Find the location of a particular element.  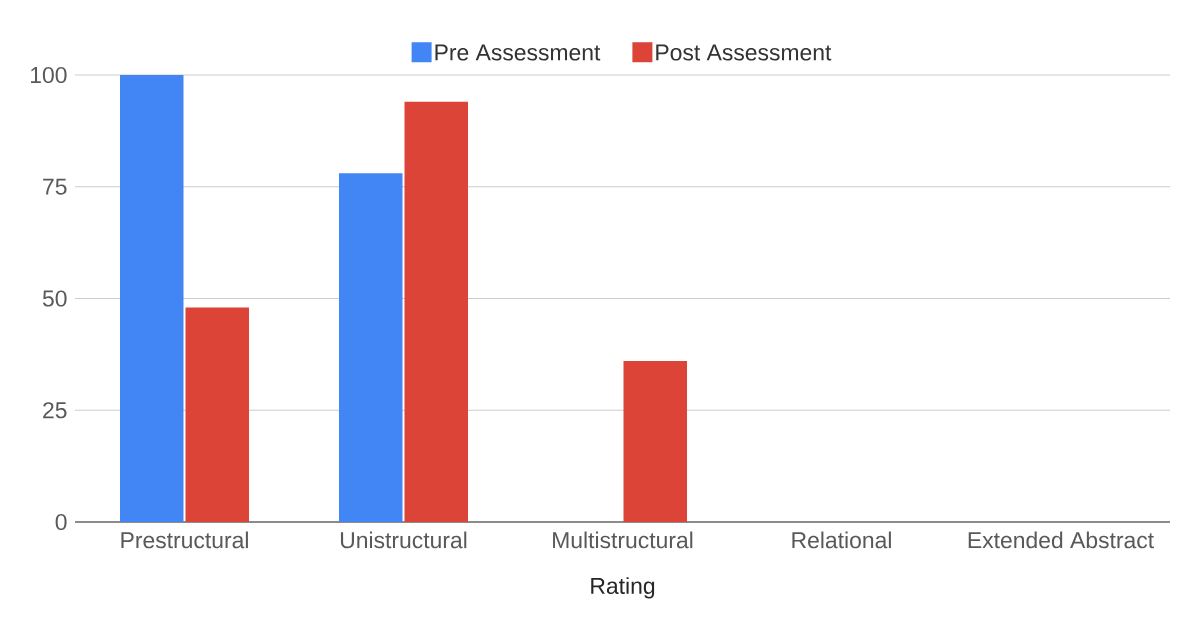

legend-label: Post Assessment is located at coordinates (744, 52).